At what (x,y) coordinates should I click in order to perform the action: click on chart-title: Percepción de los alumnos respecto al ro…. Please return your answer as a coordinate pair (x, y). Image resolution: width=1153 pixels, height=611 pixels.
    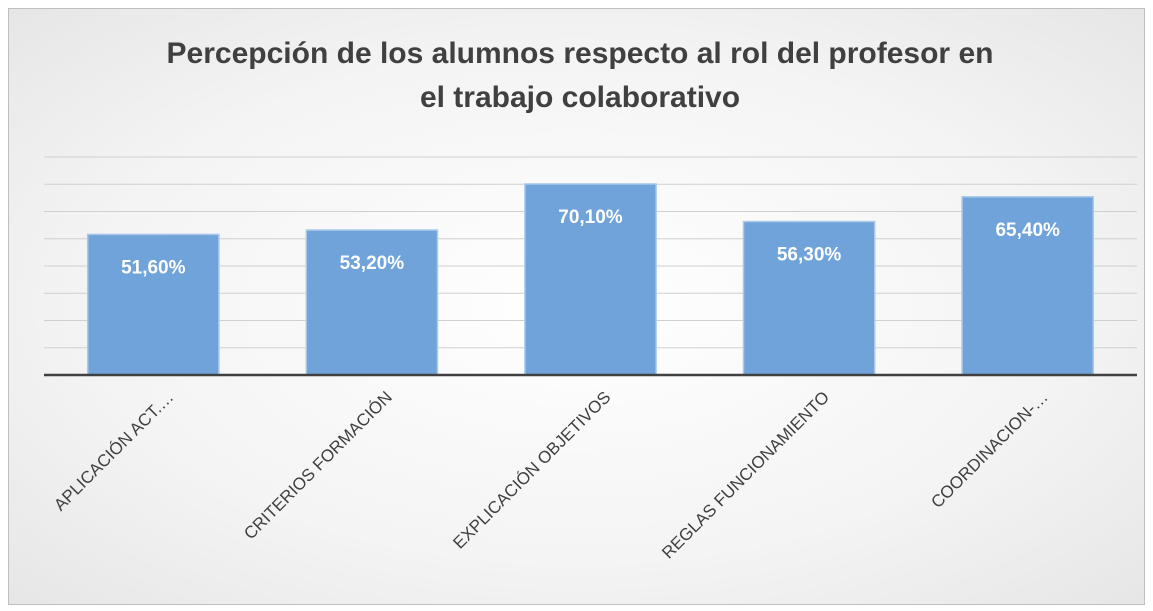
    Looking at the image, I should click on (580, 75).